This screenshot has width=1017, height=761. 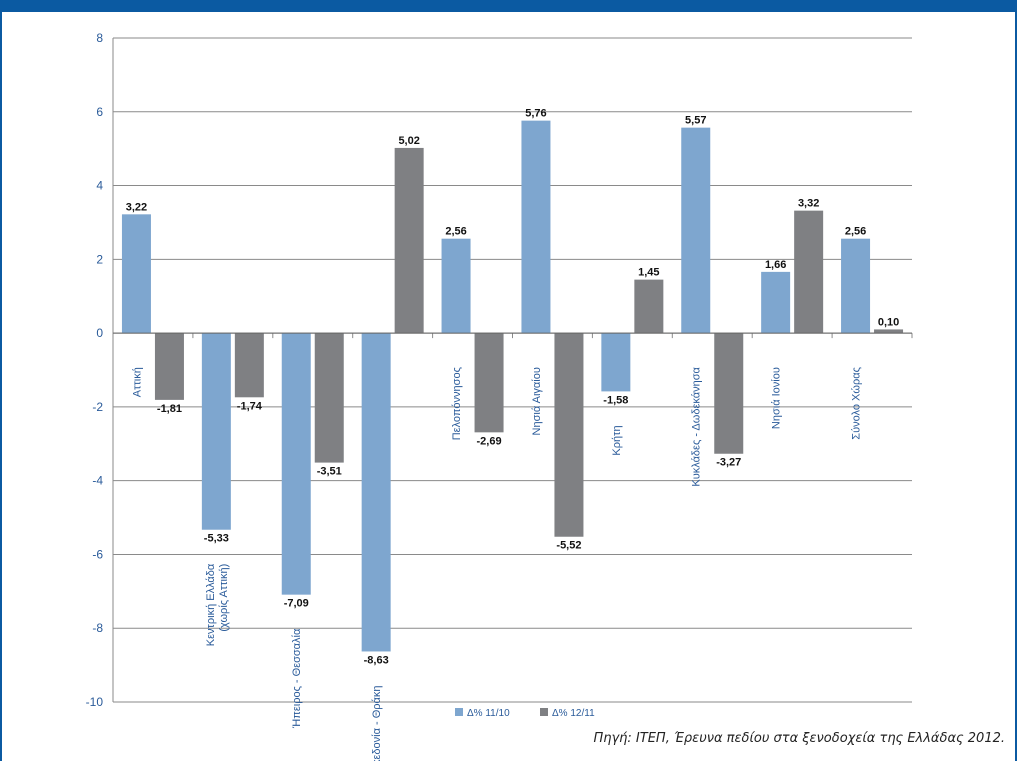 I want to click on data-label: -3,27, so click(x=728, y=463).